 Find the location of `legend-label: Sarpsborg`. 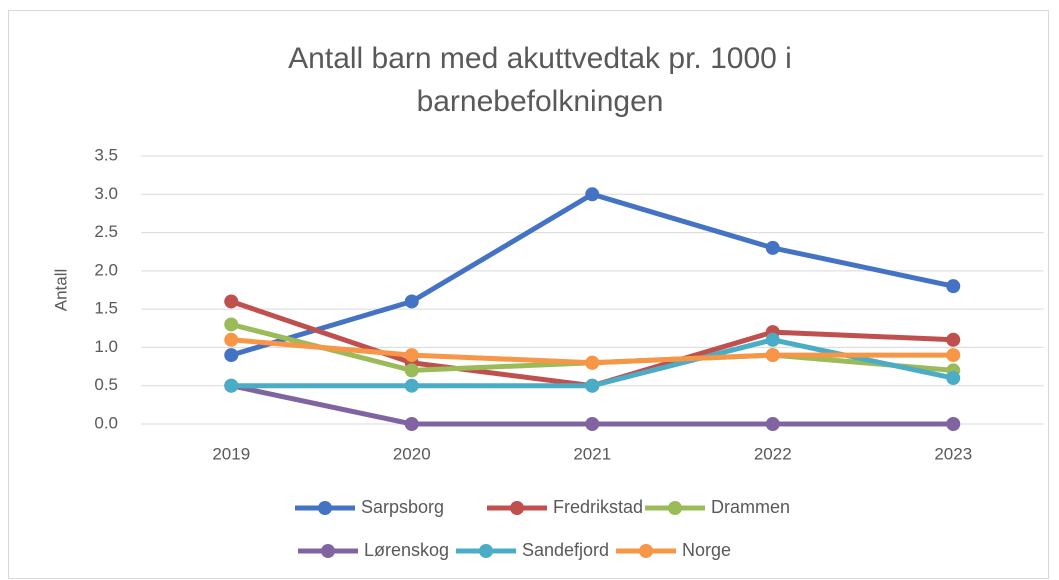

legend-label: Sarpsborg is located at coordinates (402, 507).